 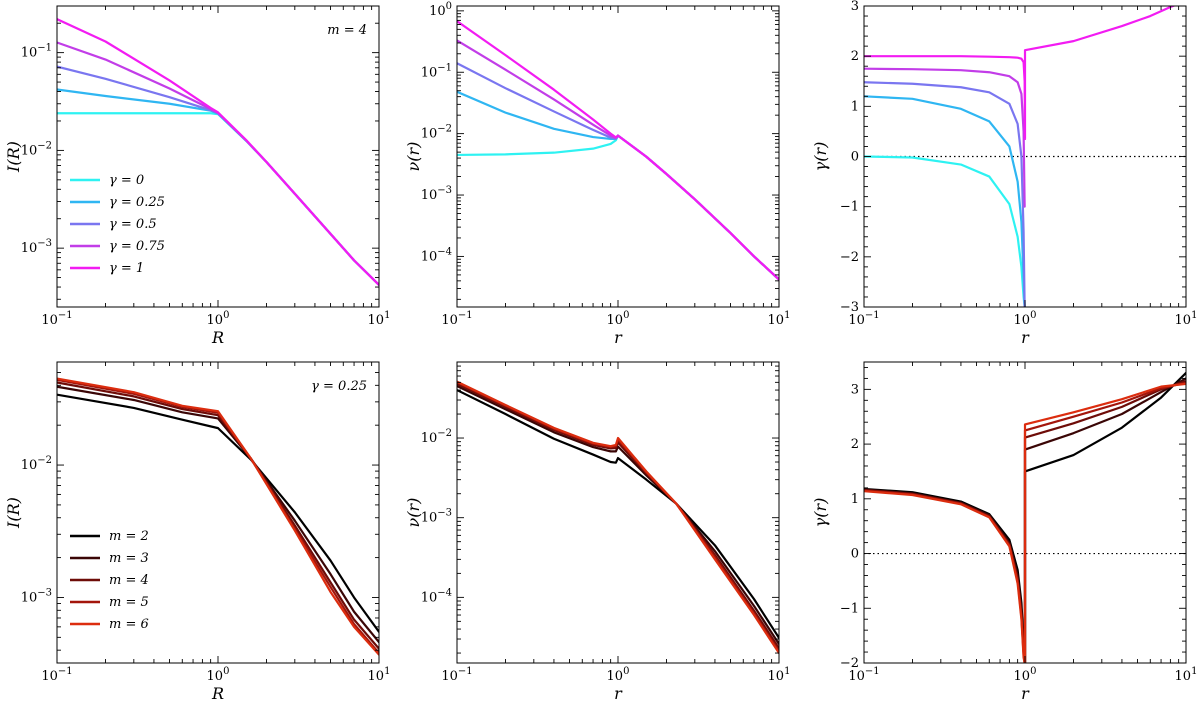 I want to click on legend-entry: m = 6, so click(x=129, y=624).